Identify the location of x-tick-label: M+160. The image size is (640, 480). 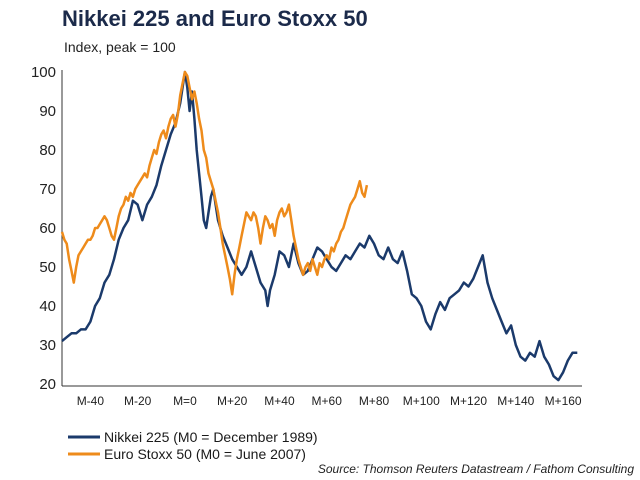
(563, 401).